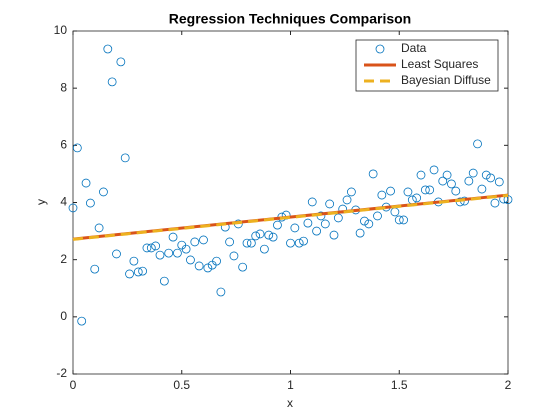 The height and width of the screenshot is (420, 560). Describe the element at coordinates (61, 373) in the screenshot. I see `y-tick-label: -2` at that location.